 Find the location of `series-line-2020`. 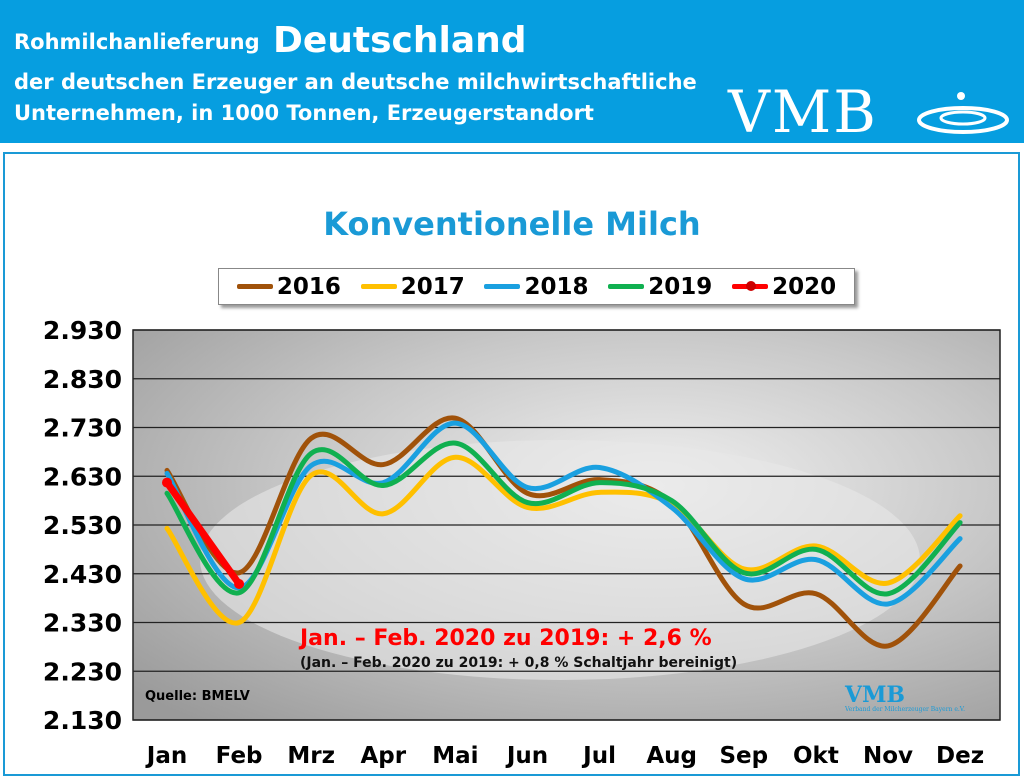

series-line-2020 is located at coordinates (203, 533).